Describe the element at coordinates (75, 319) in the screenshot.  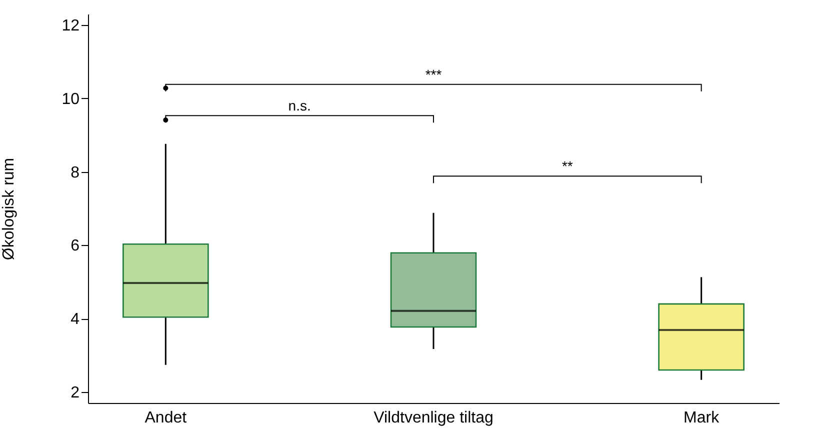
I see `y-tick-label: 4` at that location.